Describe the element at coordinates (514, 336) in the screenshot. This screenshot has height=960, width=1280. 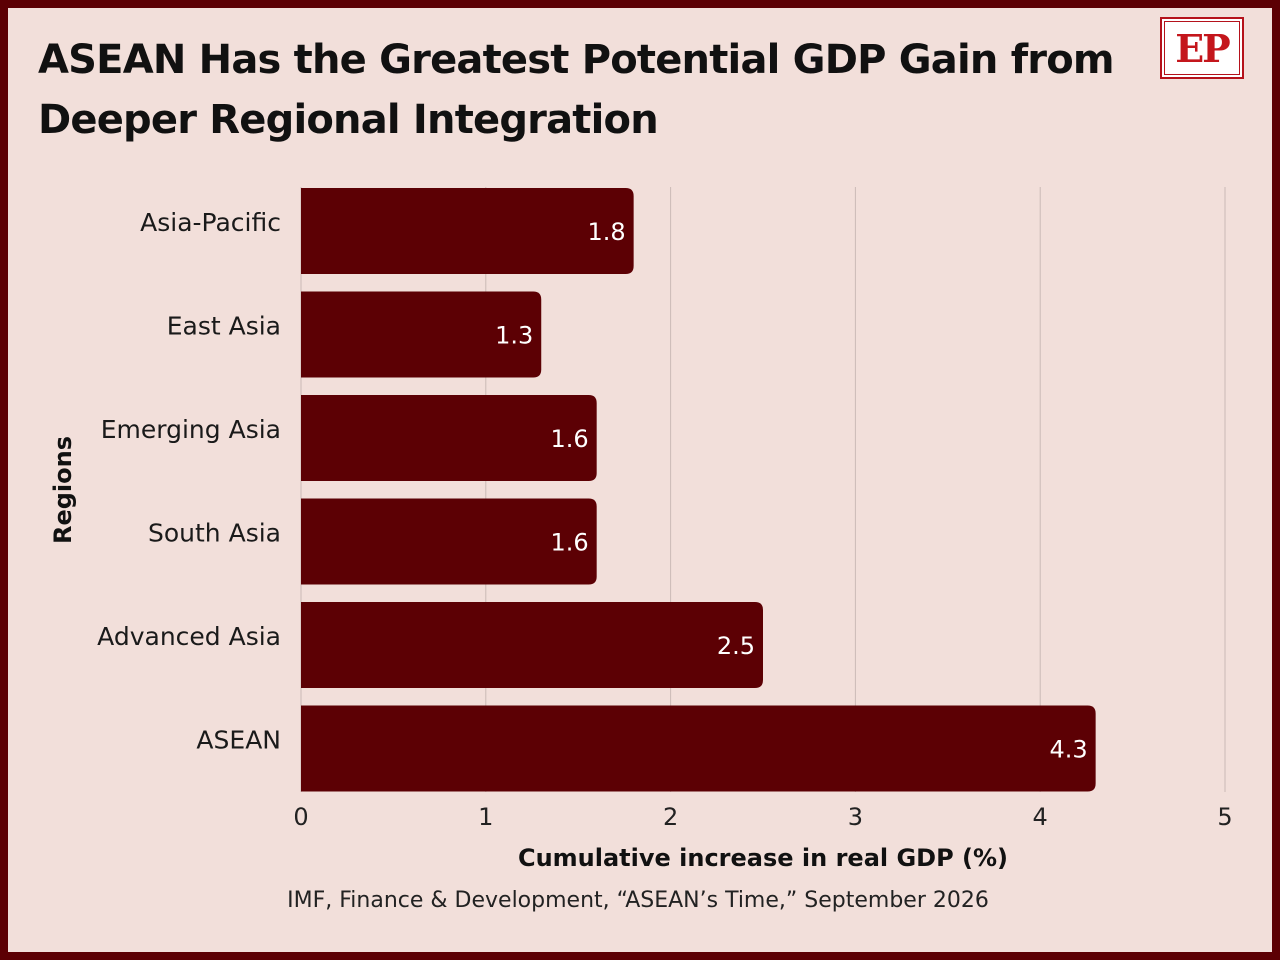
I see `data-label: 1.3` at that location.